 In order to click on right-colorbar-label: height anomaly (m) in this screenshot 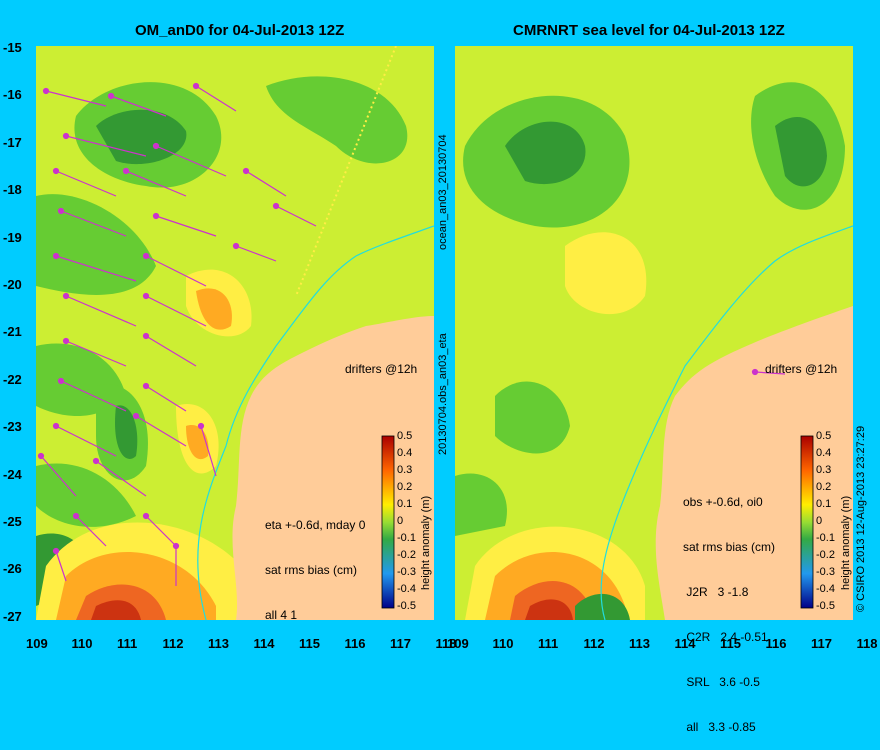, I will do `click(846, 542)`.